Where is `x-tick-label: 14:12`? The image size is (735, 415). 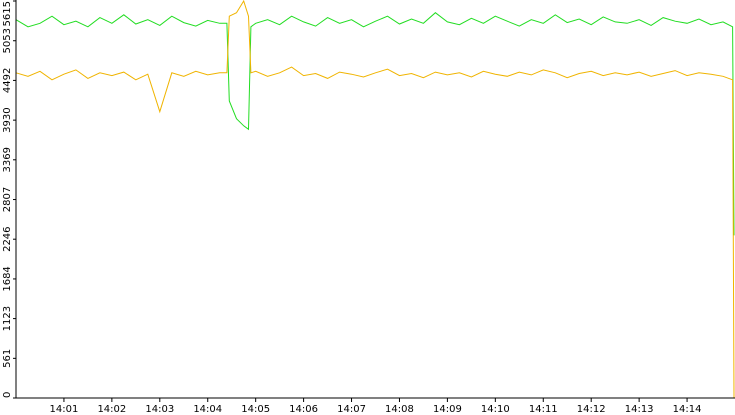 x-tick-label: 14:12 is located at coordinates (591, 409).